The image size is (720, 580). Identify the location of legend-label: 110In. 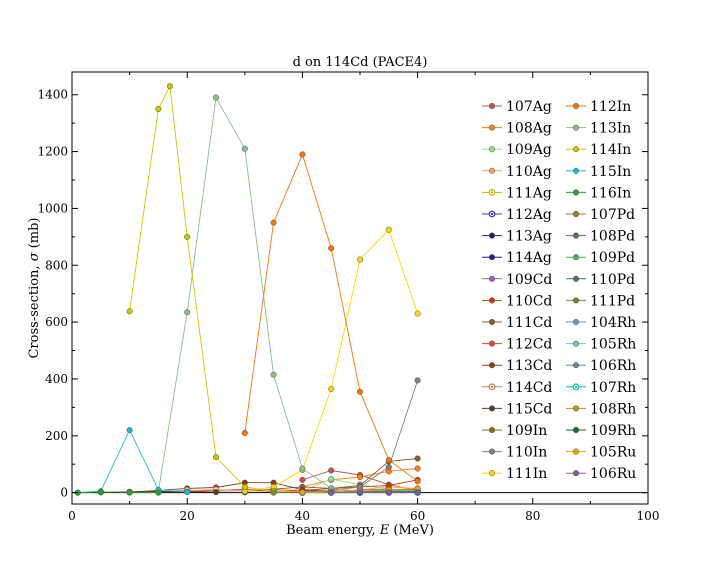
(526, 453).